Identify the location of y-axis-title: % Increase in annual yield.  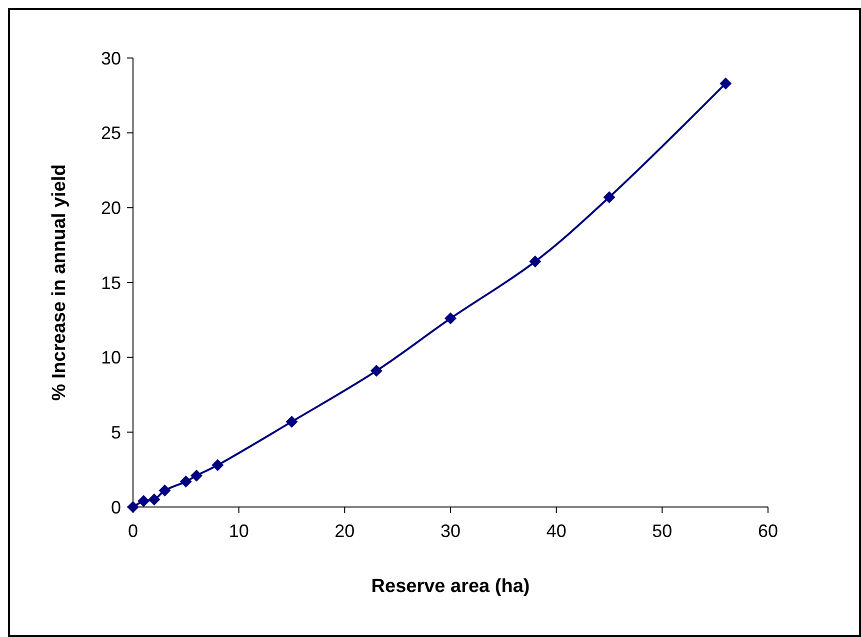
(59, 282).